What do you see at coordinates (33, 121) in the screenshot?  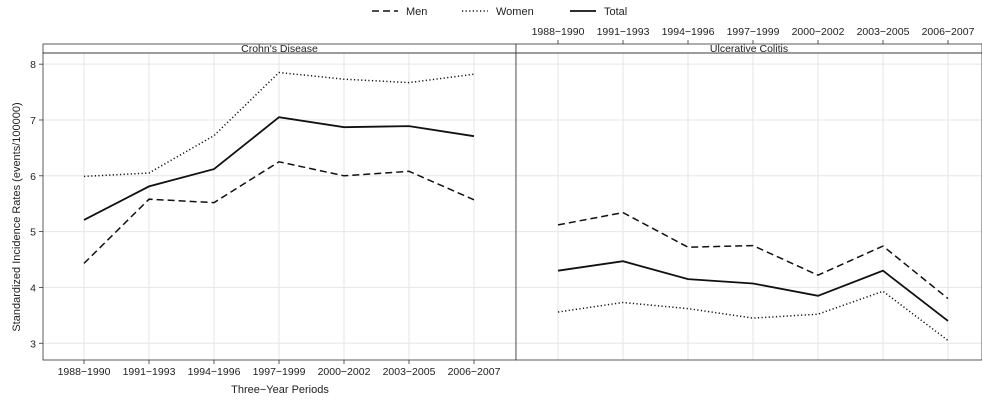 I see `y-tick-label: 7` at bounding box center [33, 121].